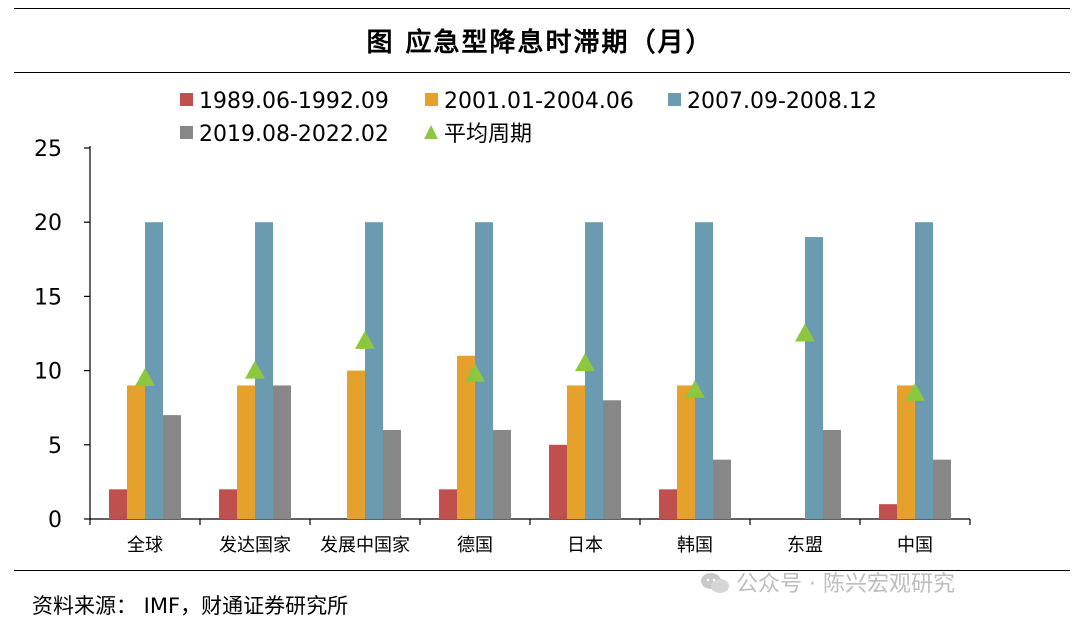 Image resolution: width=1080 pixels, height=626 pixels. What do you see at coordinates (294, 101) in the screenshot?
I see `legend-label: 1989.06-1992.09` at bounding box center [294, 101].